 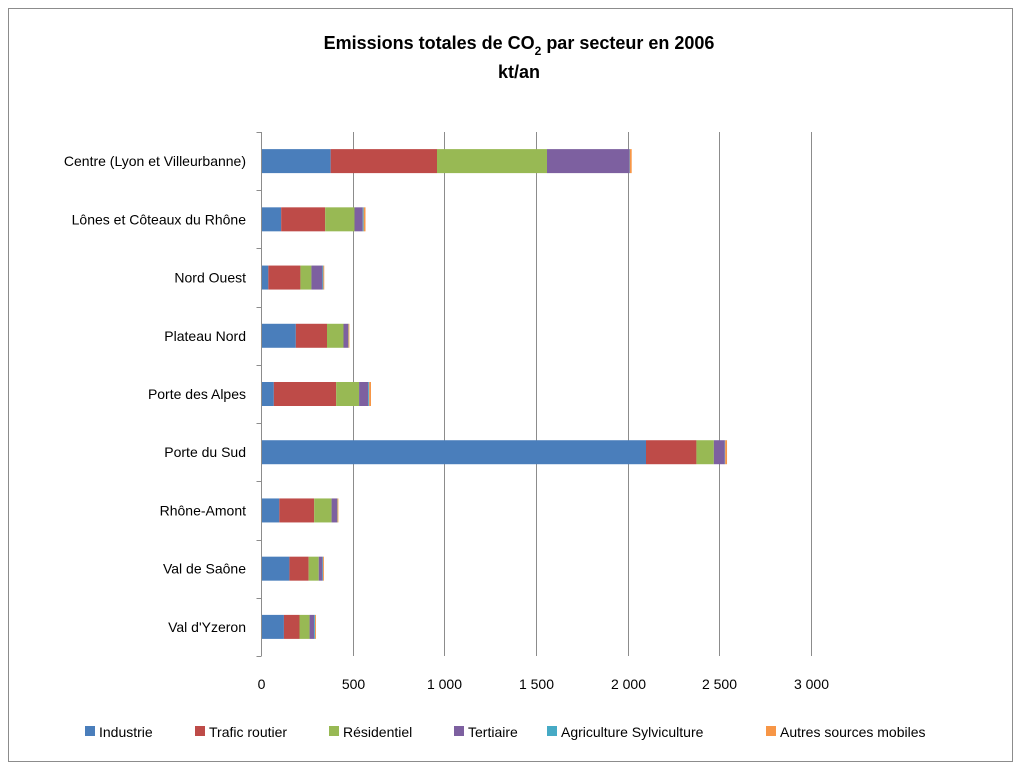 What do you see at coordinates (536, 684) in the screenshot?
I see `x-tick-label: 1 500` at bounding box center [536, 684].